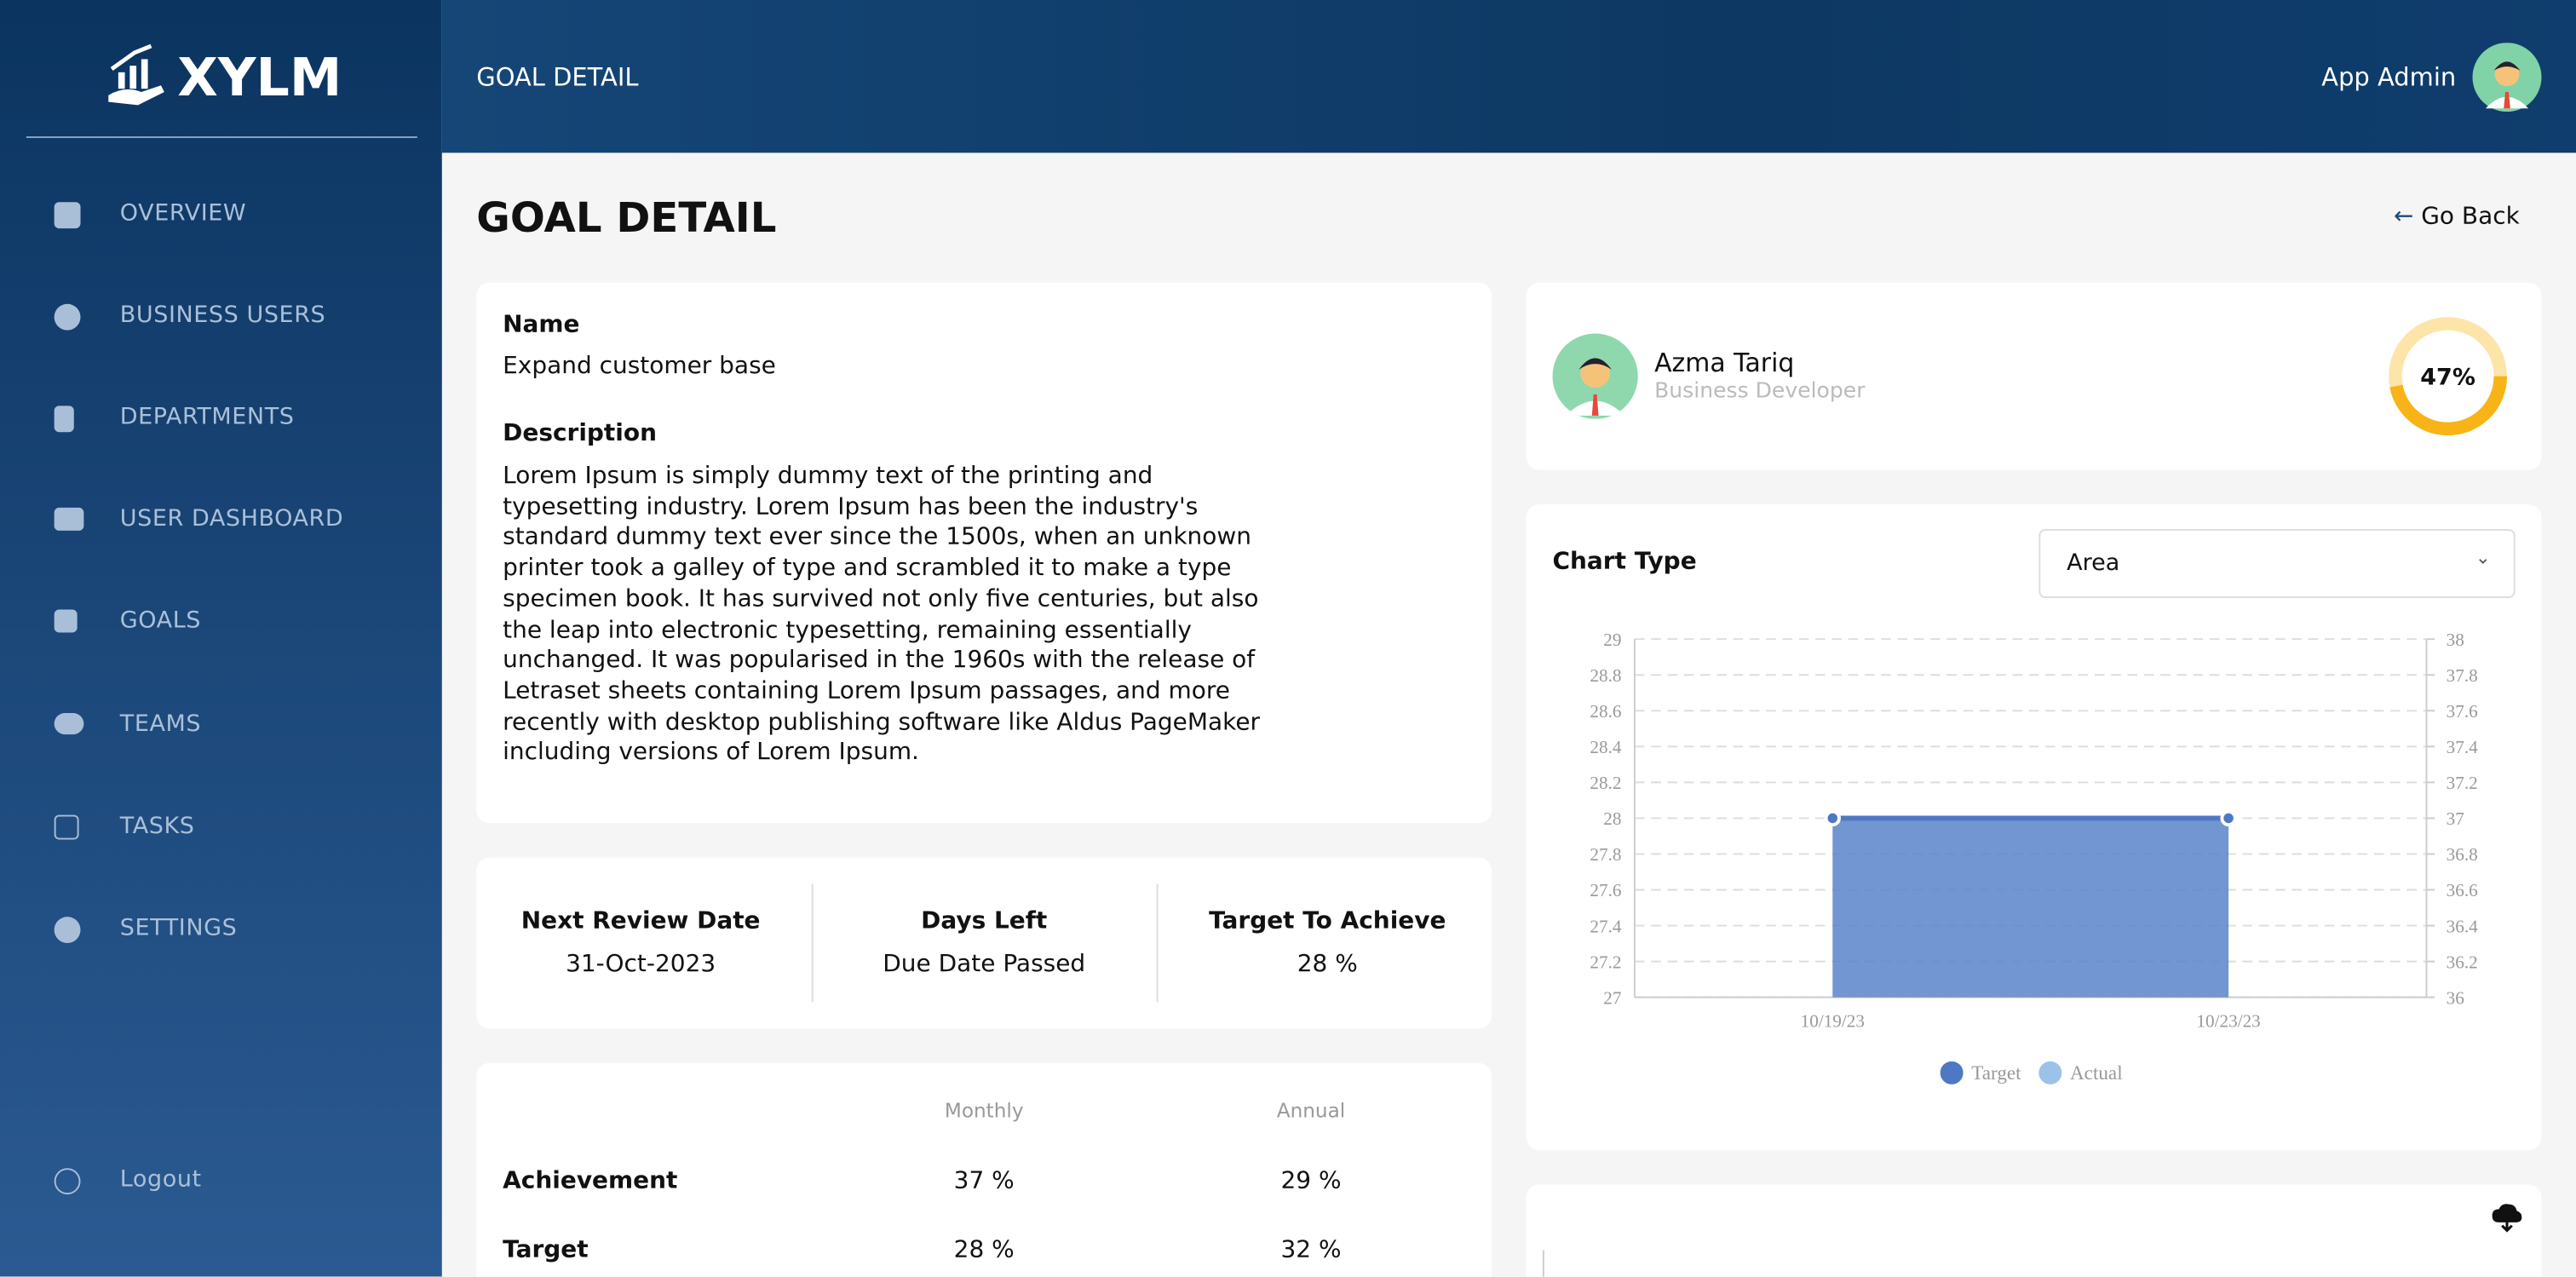 This screenshot has height=1277, width=2576. I want to click on stat-value: 31-Oct-2023, so click(641, 964).